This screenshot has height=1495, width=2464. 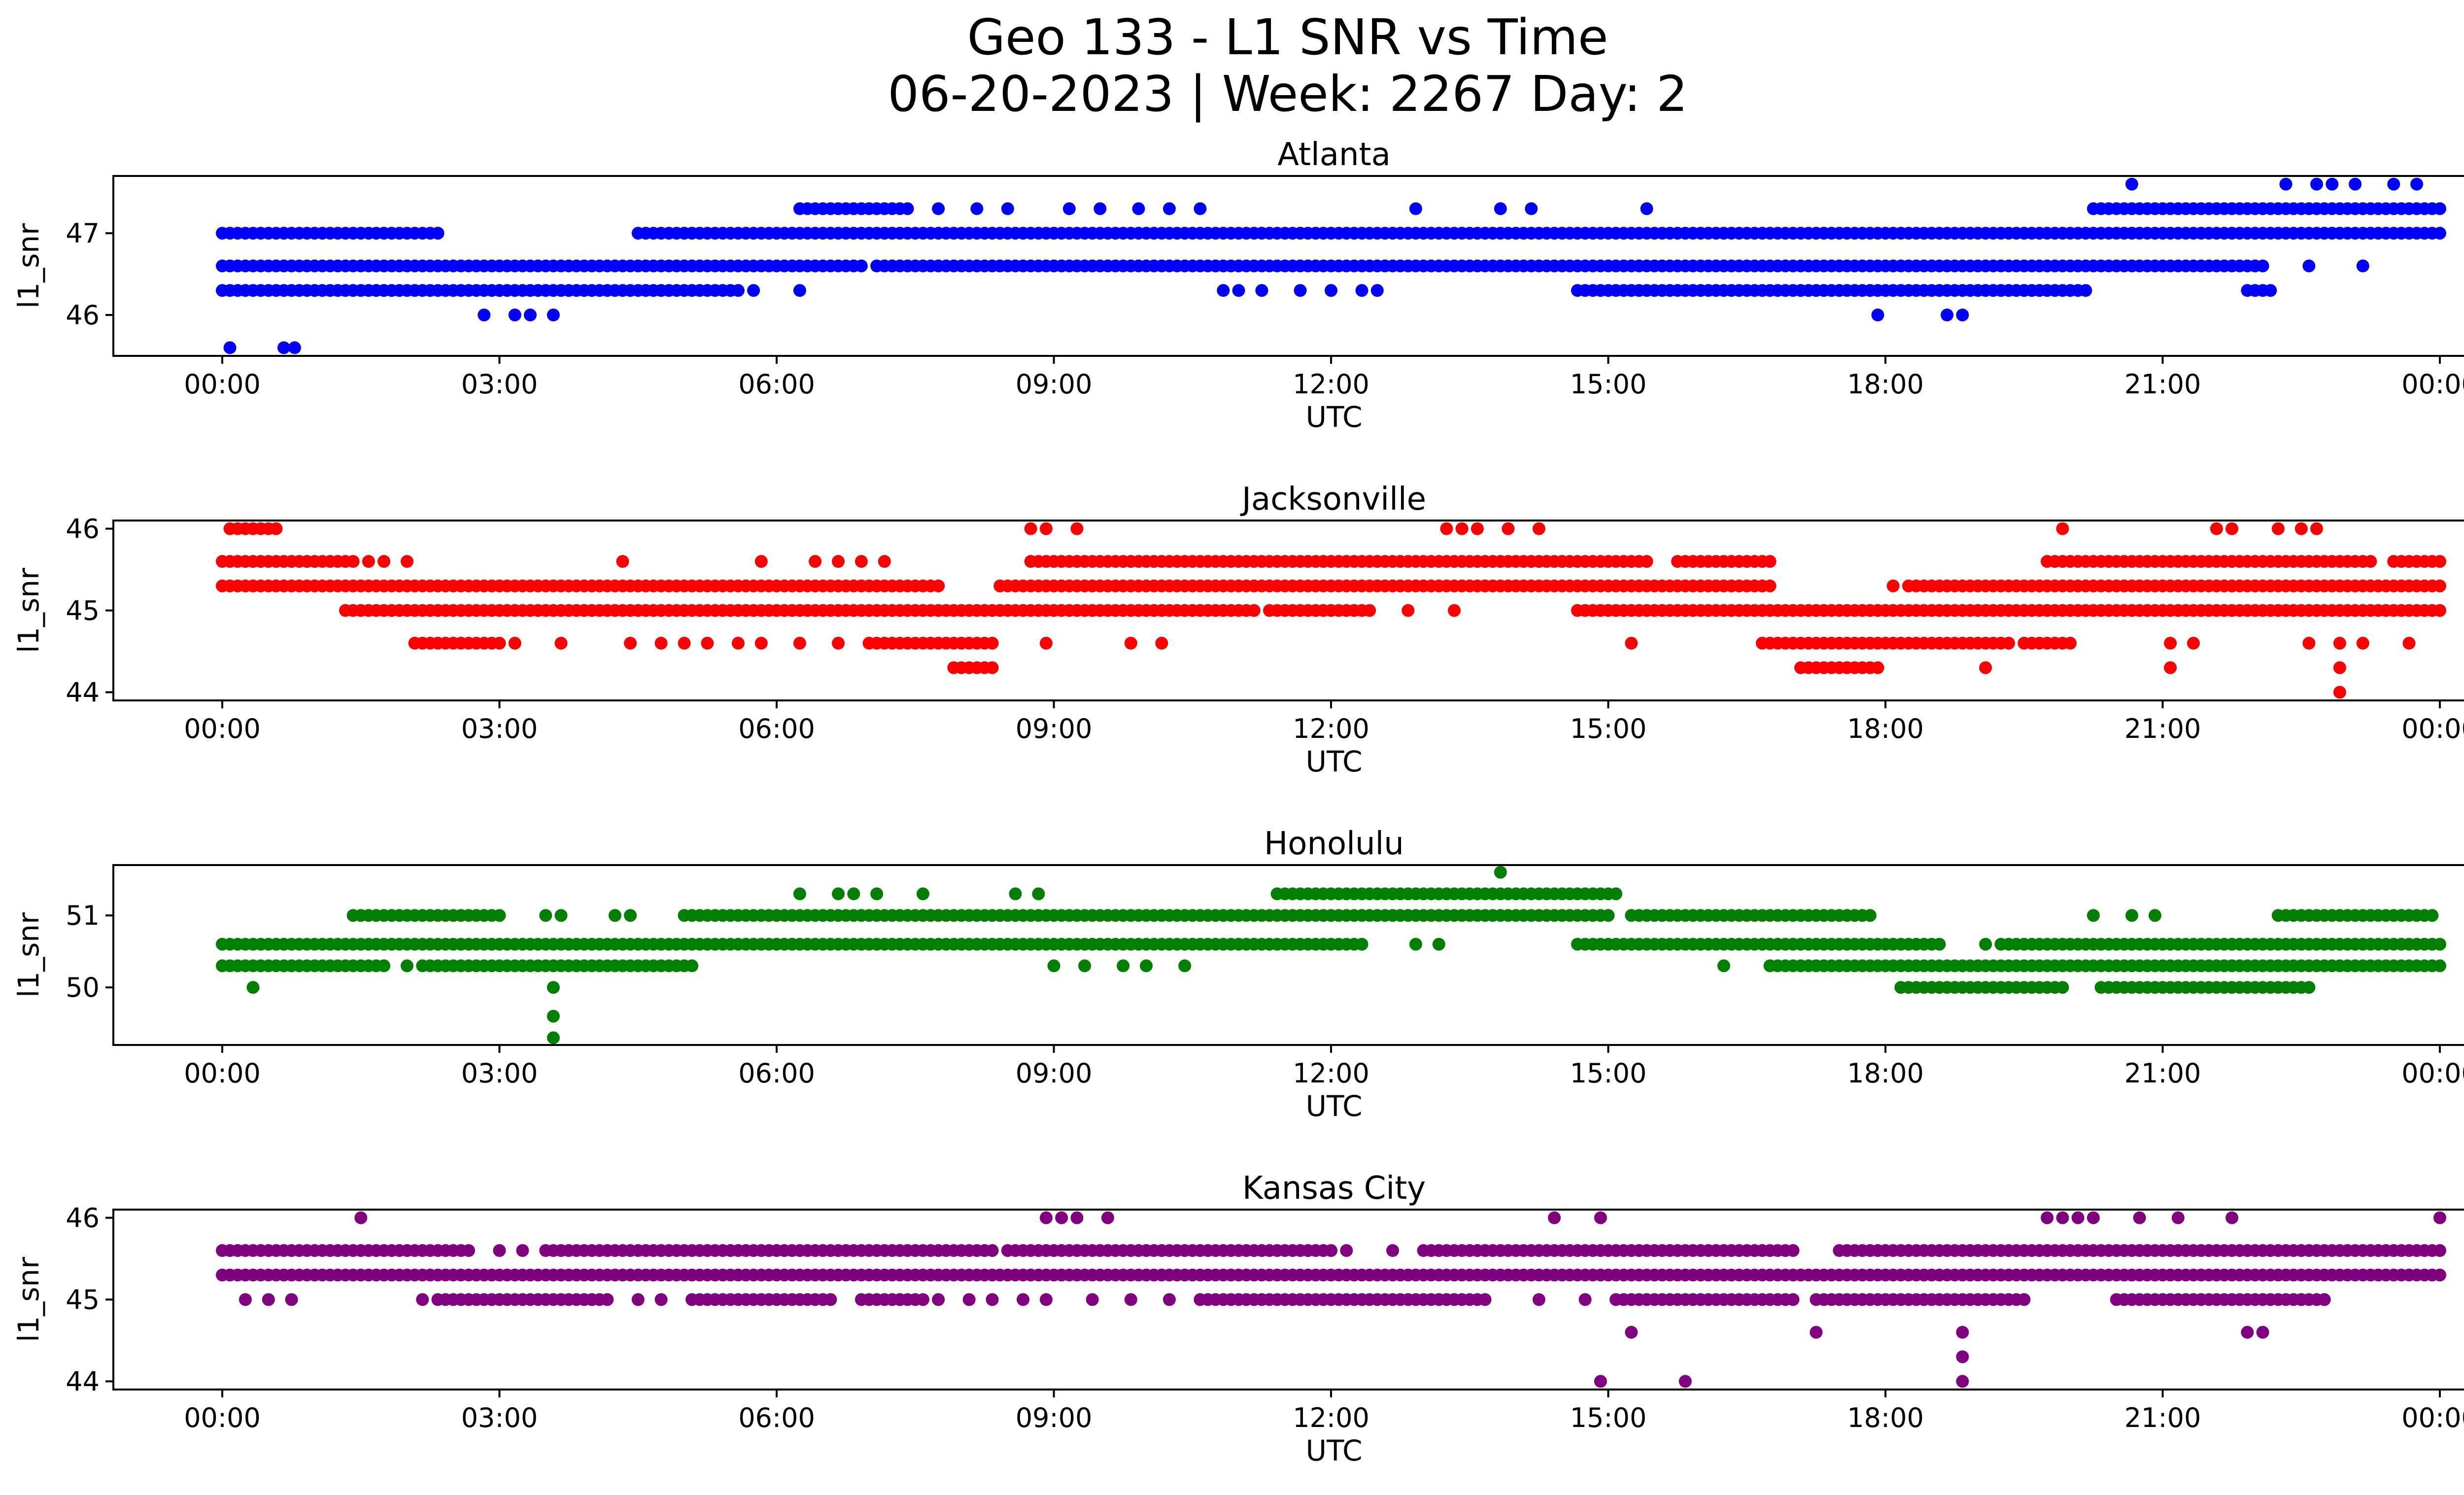 What do you see at coordinates (1334, 155) in the screenshot?
I see `subplot-title: Atlanta` at bounding box center [1334, 155].